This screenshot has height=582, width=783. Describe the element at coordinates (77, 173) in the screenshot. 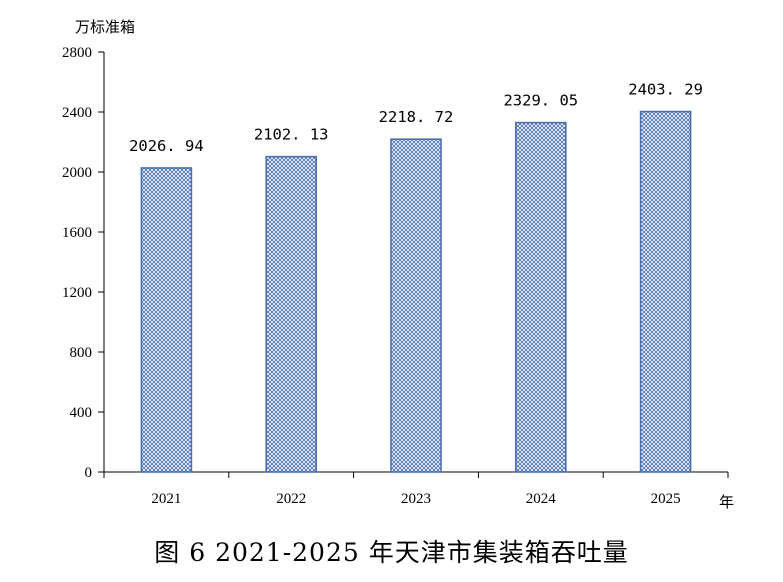

I see `y-tick-label: 2000` at that location.